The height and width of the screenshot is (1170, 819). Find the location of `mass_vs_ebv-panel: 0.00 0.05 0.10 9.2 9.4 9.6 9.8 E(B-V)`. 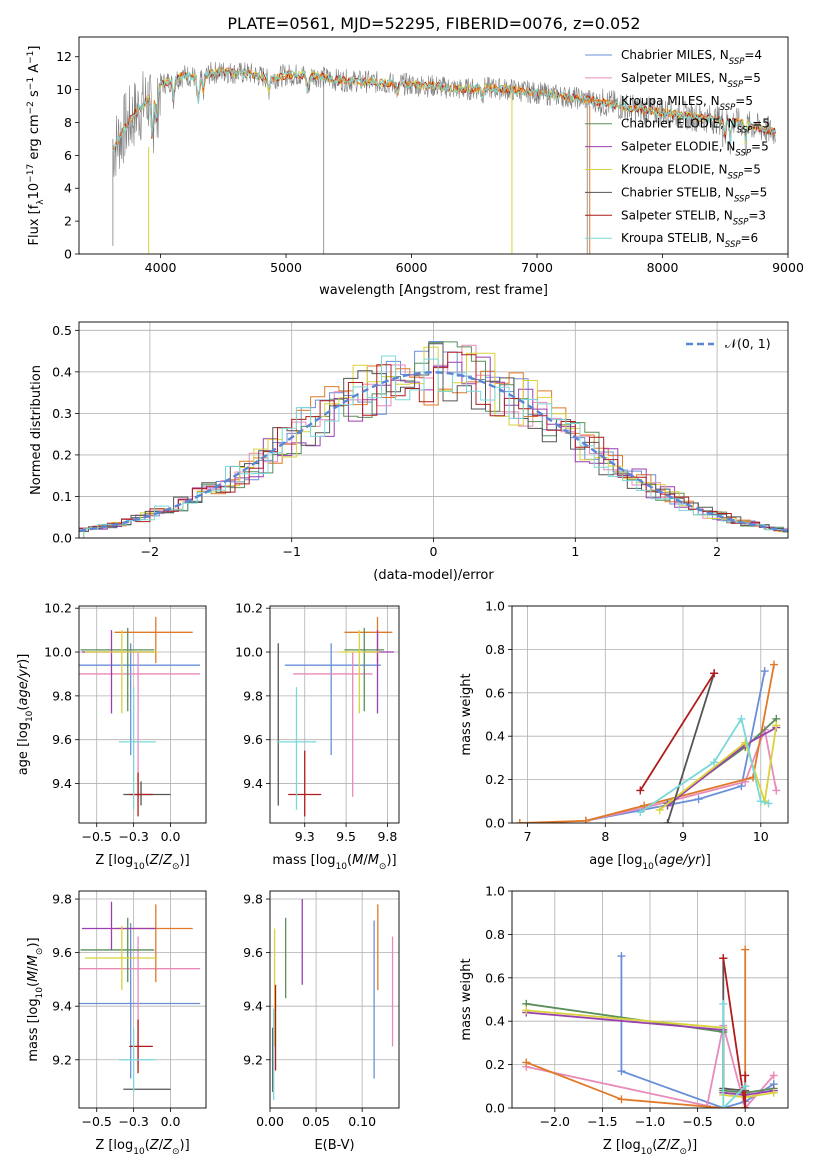

mass_vs_ebv-panel: 0.00 0.05 0.10 9.2 9.4 9.6 9.8 E(B-V) is located at coordinates (321, 1021).